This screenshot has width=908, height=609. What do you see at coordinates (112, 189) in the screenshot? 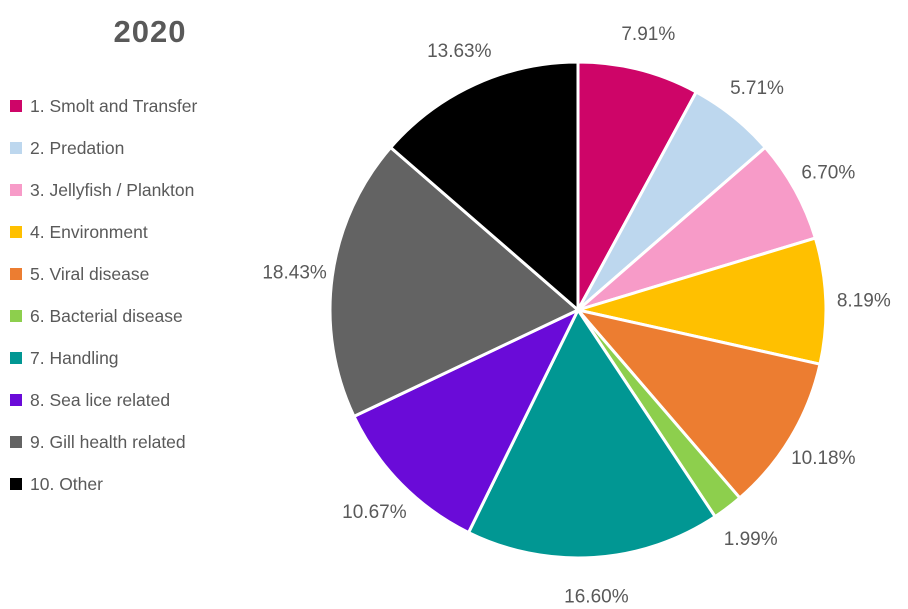
I see `legend-label: 3. Jellyfish / Plankton` at bounding box center [112, 189].